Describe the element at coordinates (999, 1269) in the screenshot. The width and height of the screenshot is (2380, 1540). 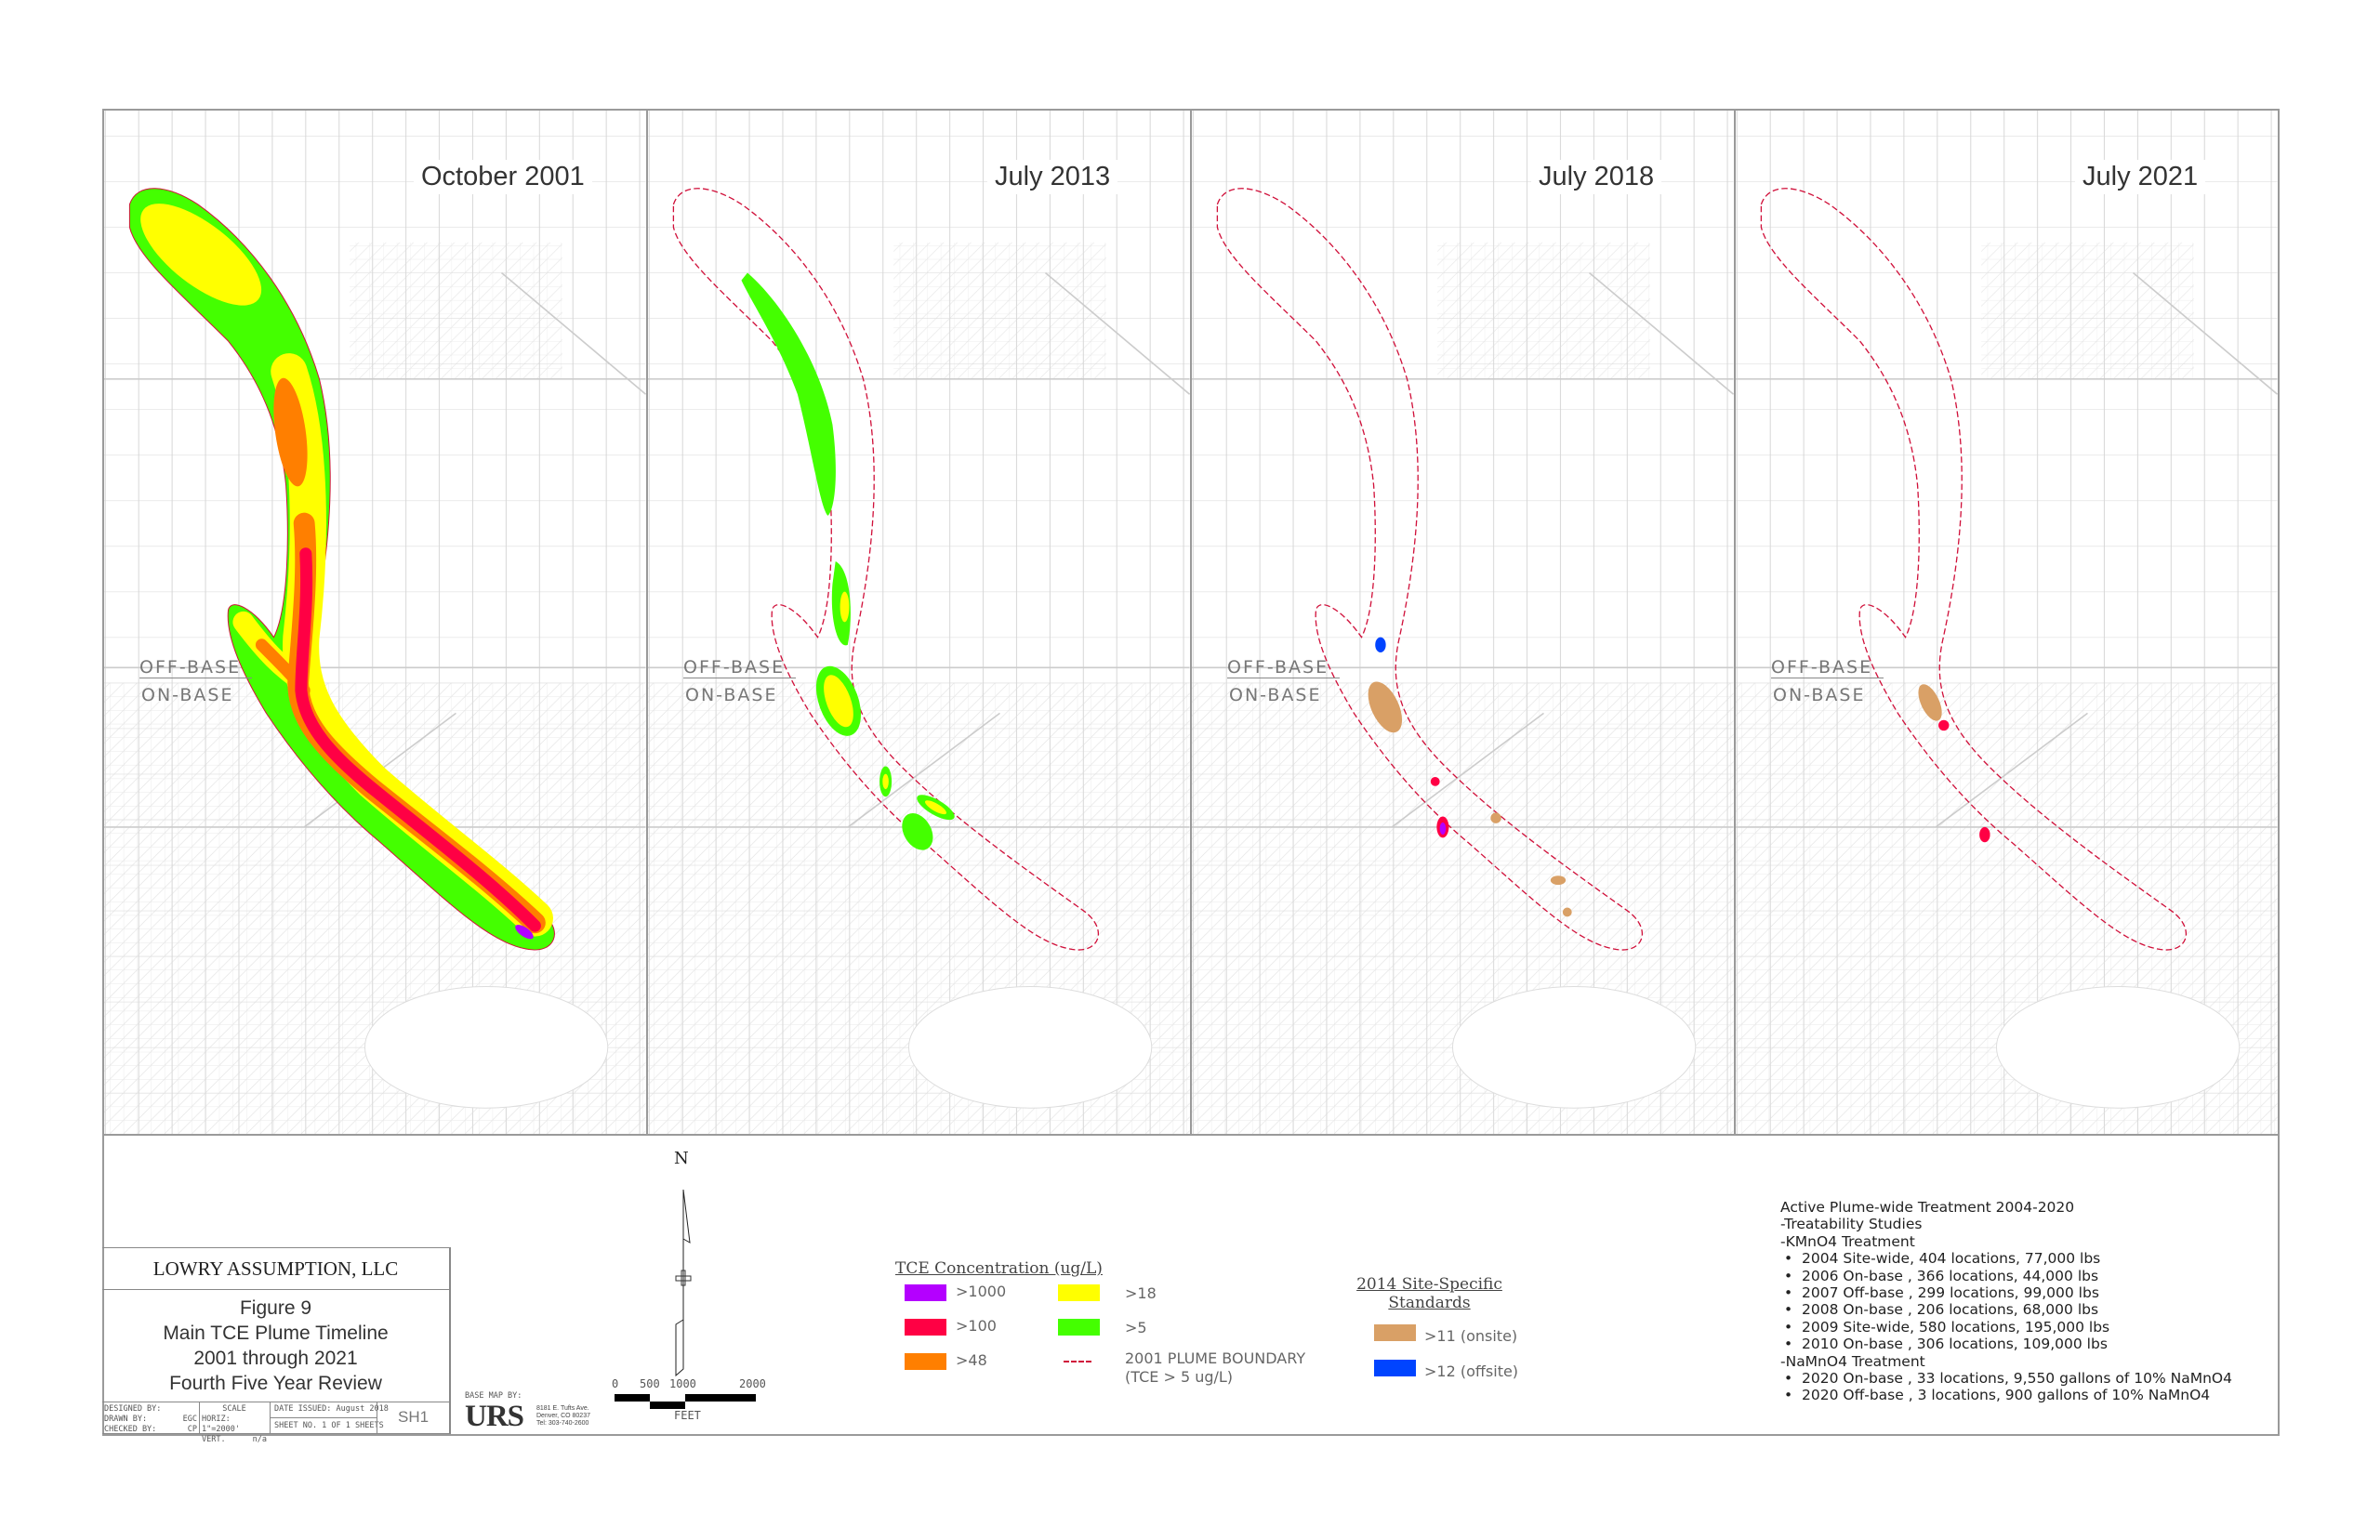
I see `legend-title: TCE Concentration (ug/L)` at that location.